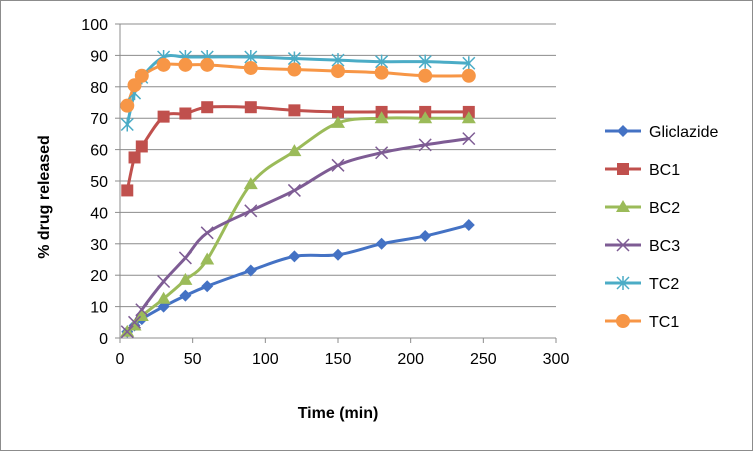 The height and width of the screenshot is (451, 753). I want to click on legend-marker-gliclazide, so click(623, 131).